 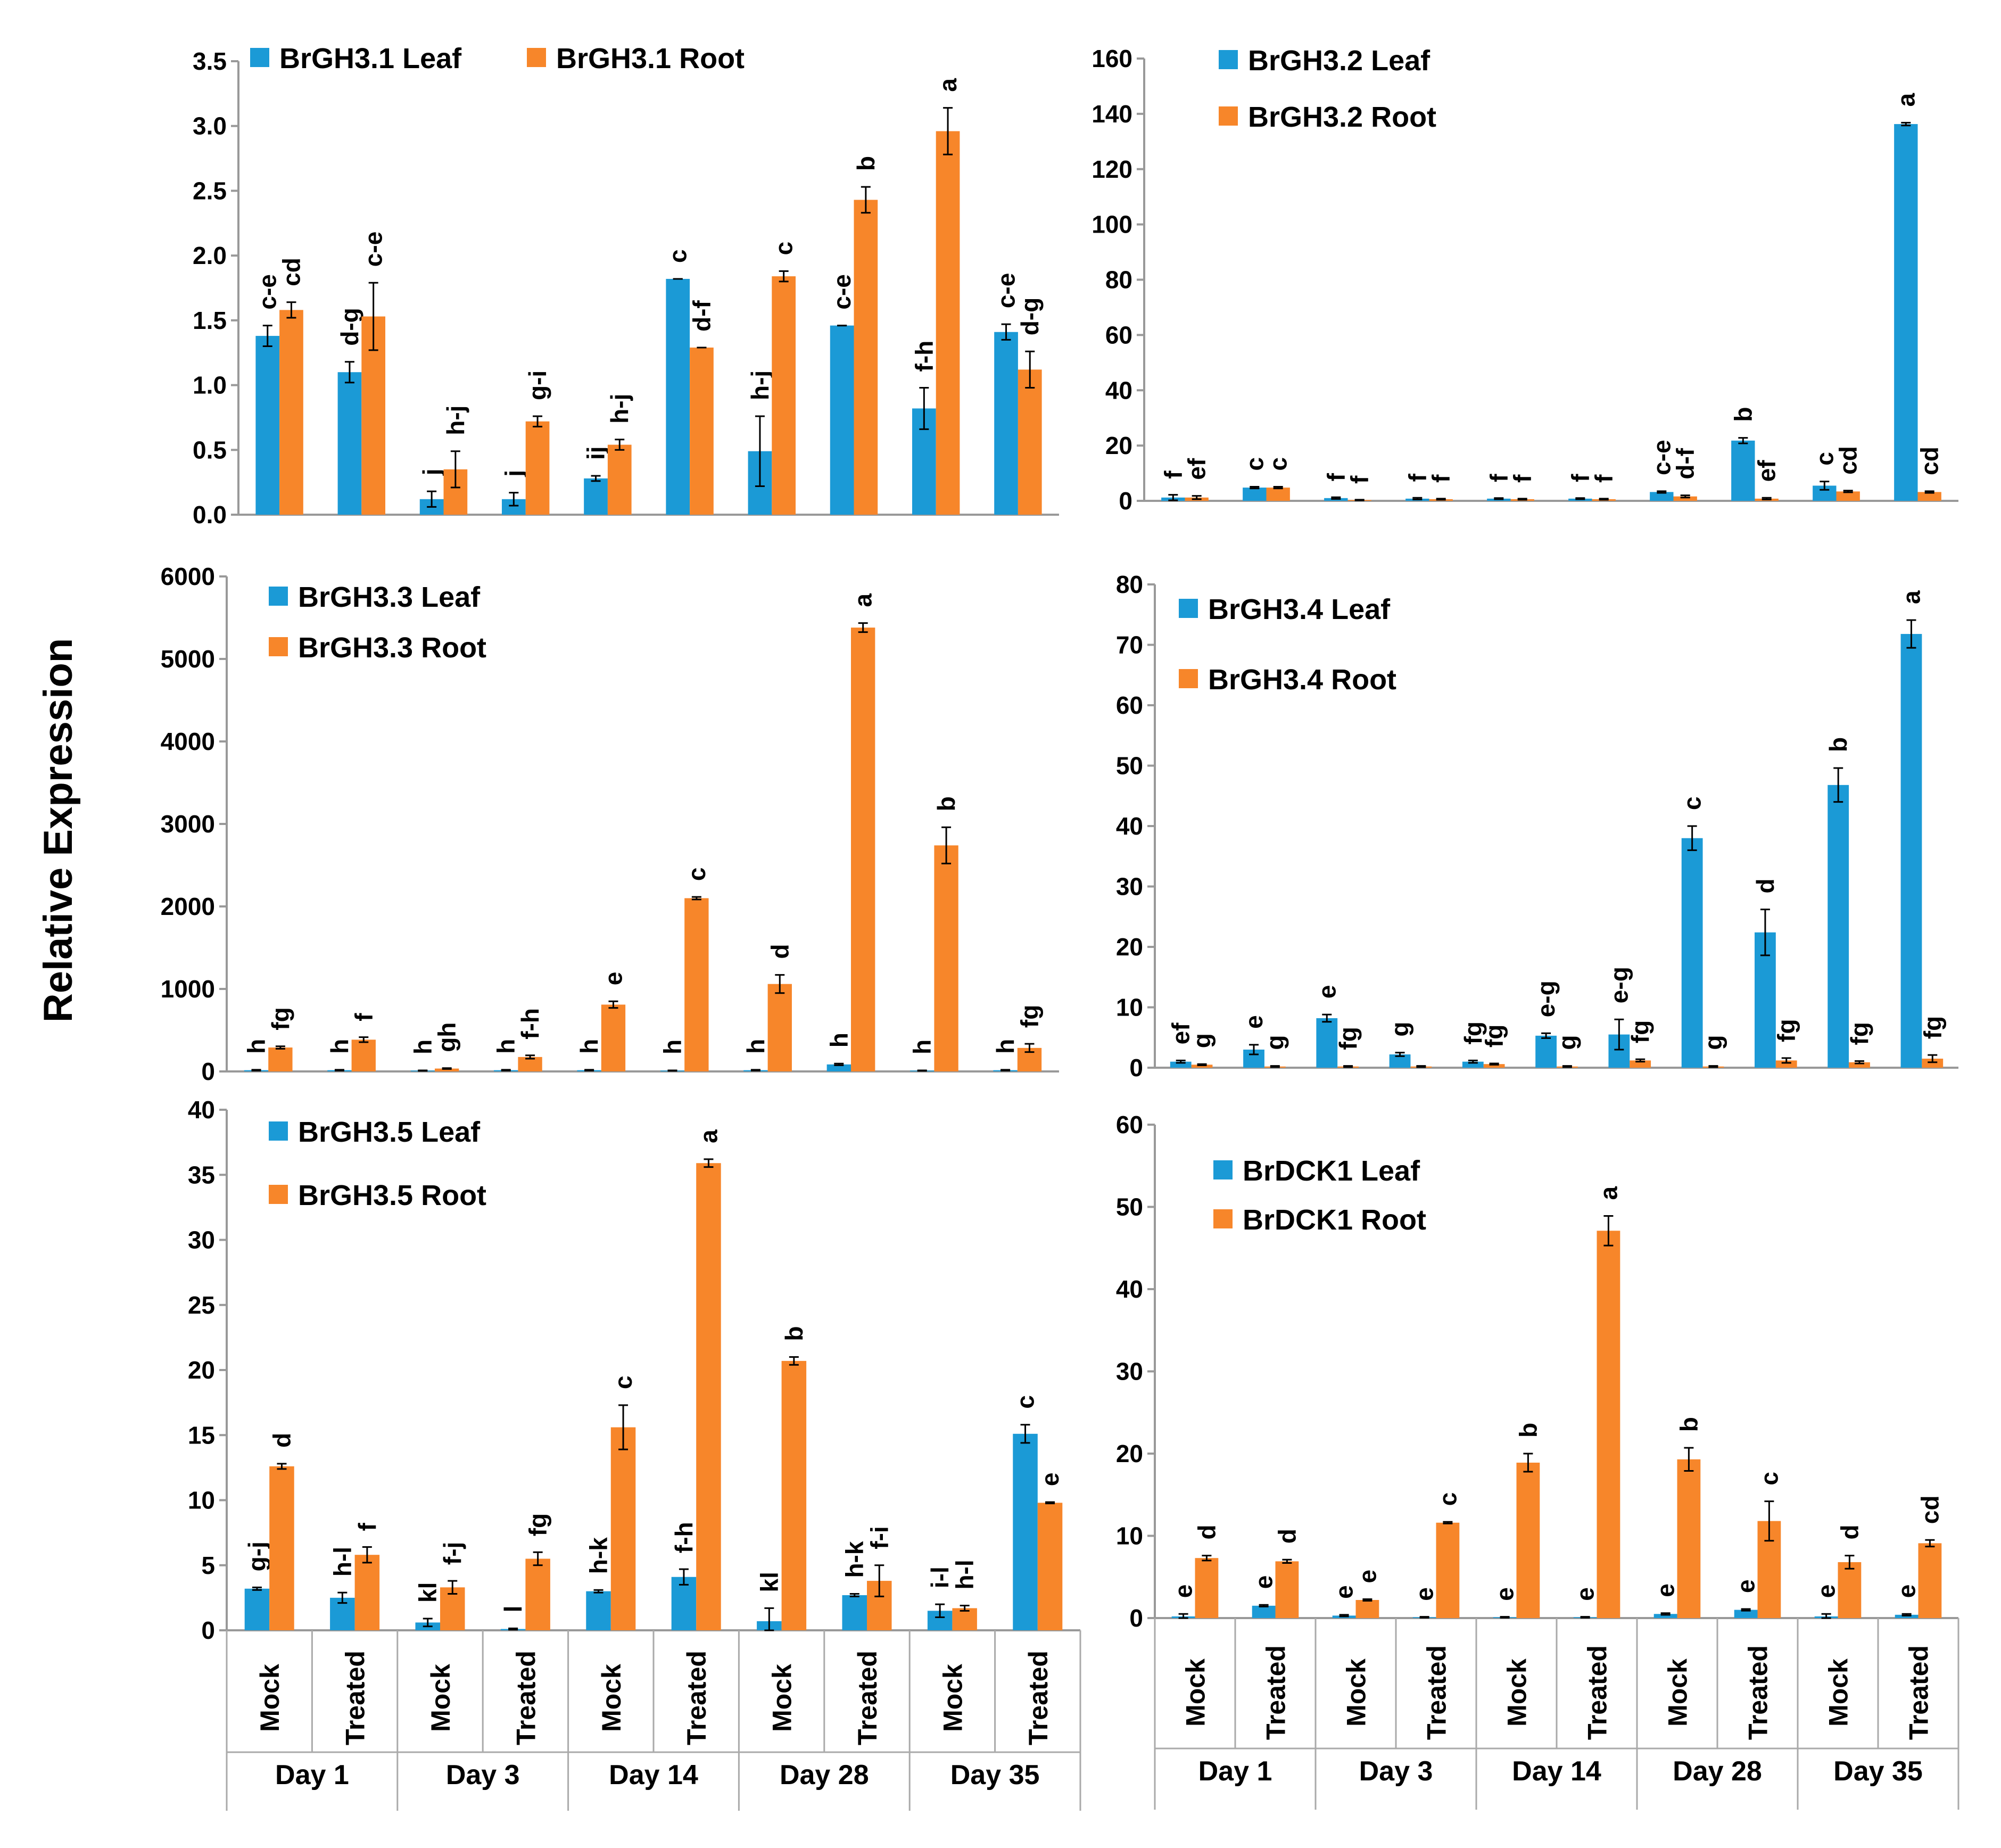 I want to click on day-label: Day 3, so click(x=483, y=1775).